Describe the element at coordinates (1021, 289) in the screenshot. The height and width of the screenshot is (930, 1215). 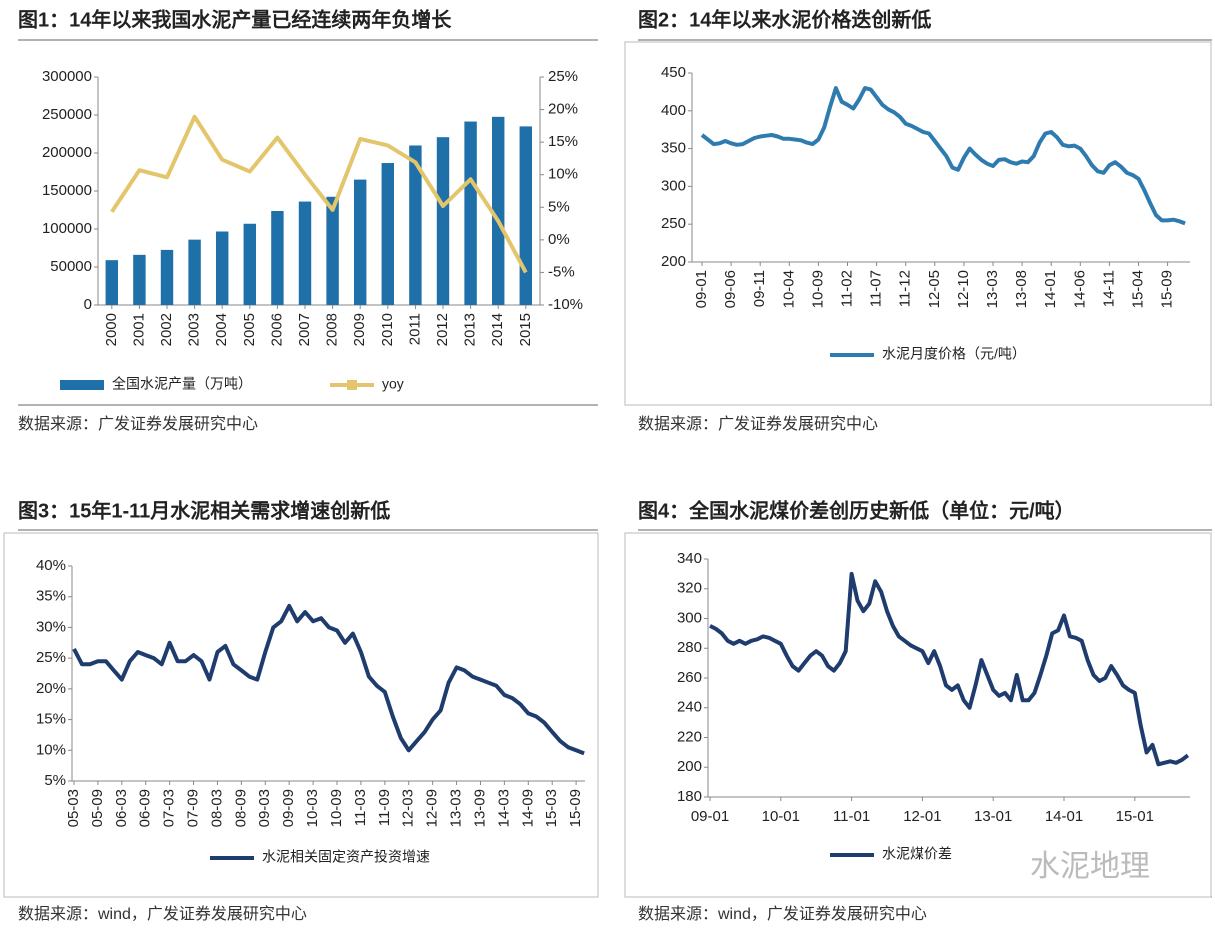
I see `x-tick-label: 13-08` at that location.